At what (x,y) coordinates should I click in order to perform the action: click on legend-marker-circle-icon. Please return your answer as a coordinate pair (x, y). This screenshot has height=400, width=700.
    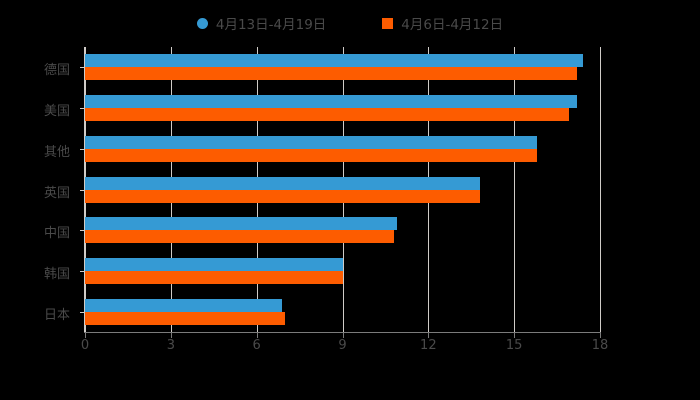
    Looking at the image, I should click on (202, 23).